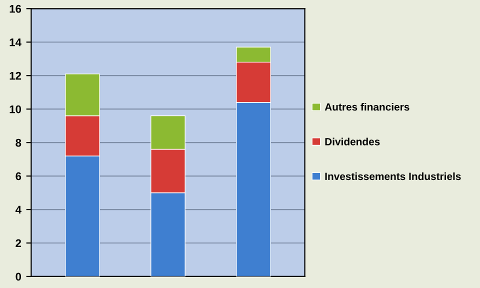 The image size is (480, 288). Describe the element at coordinates (19, 176) in the screenshot. I see `y-tick-label: 6` at that location.